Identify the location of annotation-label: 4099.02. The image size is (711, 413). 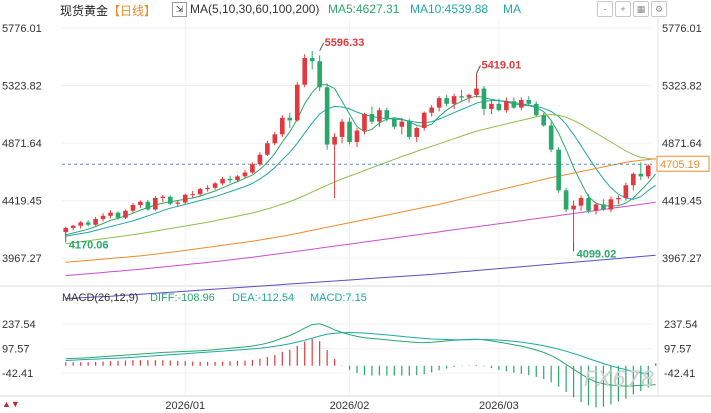
(597, 254).